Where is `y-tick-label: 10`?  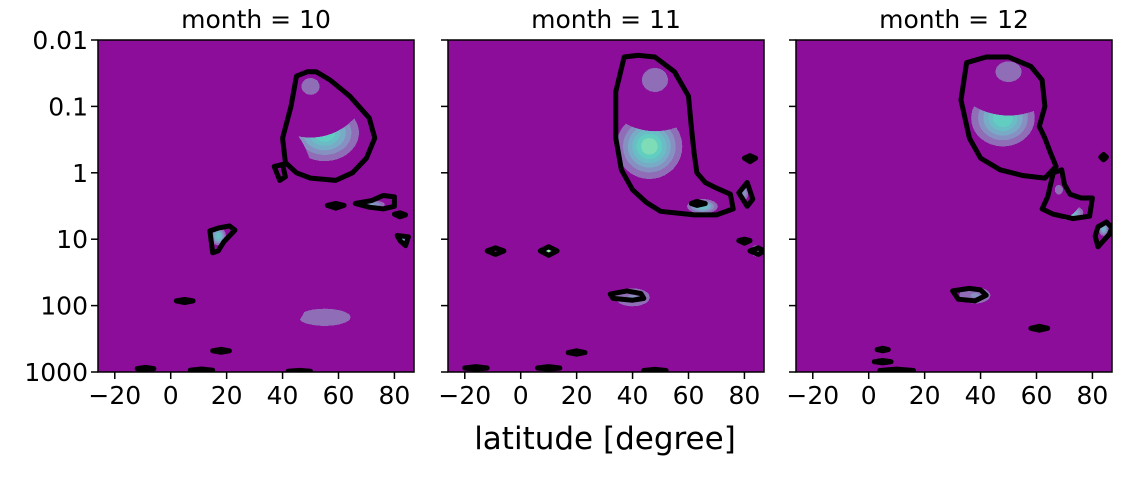
y-tick-label: 10 is located at coordinates (72, 239).